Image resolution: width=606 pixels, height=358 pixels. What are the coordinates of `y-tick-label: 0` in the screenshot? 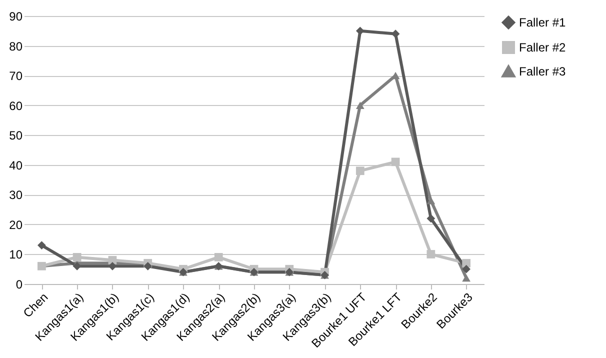 It's located at (19, 285).